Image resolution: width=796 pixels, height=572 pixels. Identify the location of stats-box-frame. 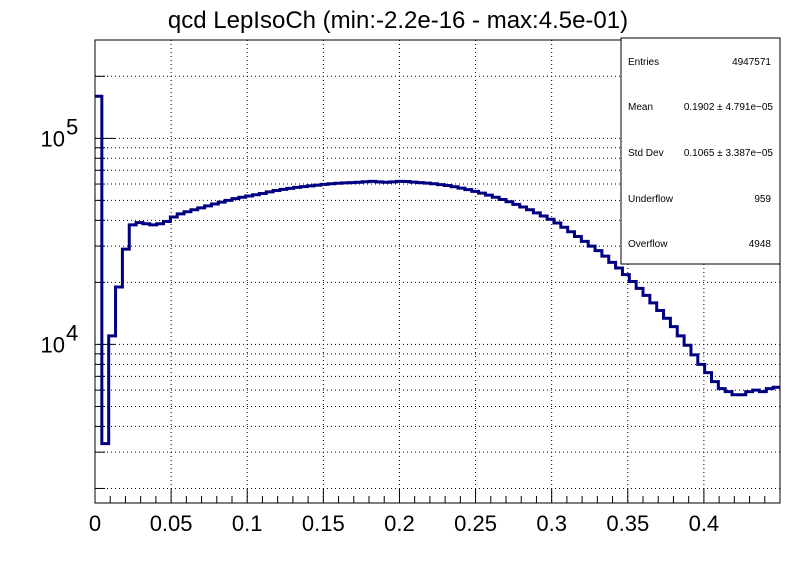
(700, 151).